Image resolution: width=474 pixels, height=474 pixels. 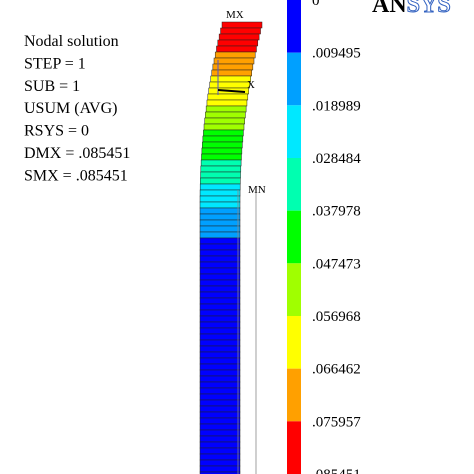 I want to click on min-label: MN, so click(x=257, y=190).